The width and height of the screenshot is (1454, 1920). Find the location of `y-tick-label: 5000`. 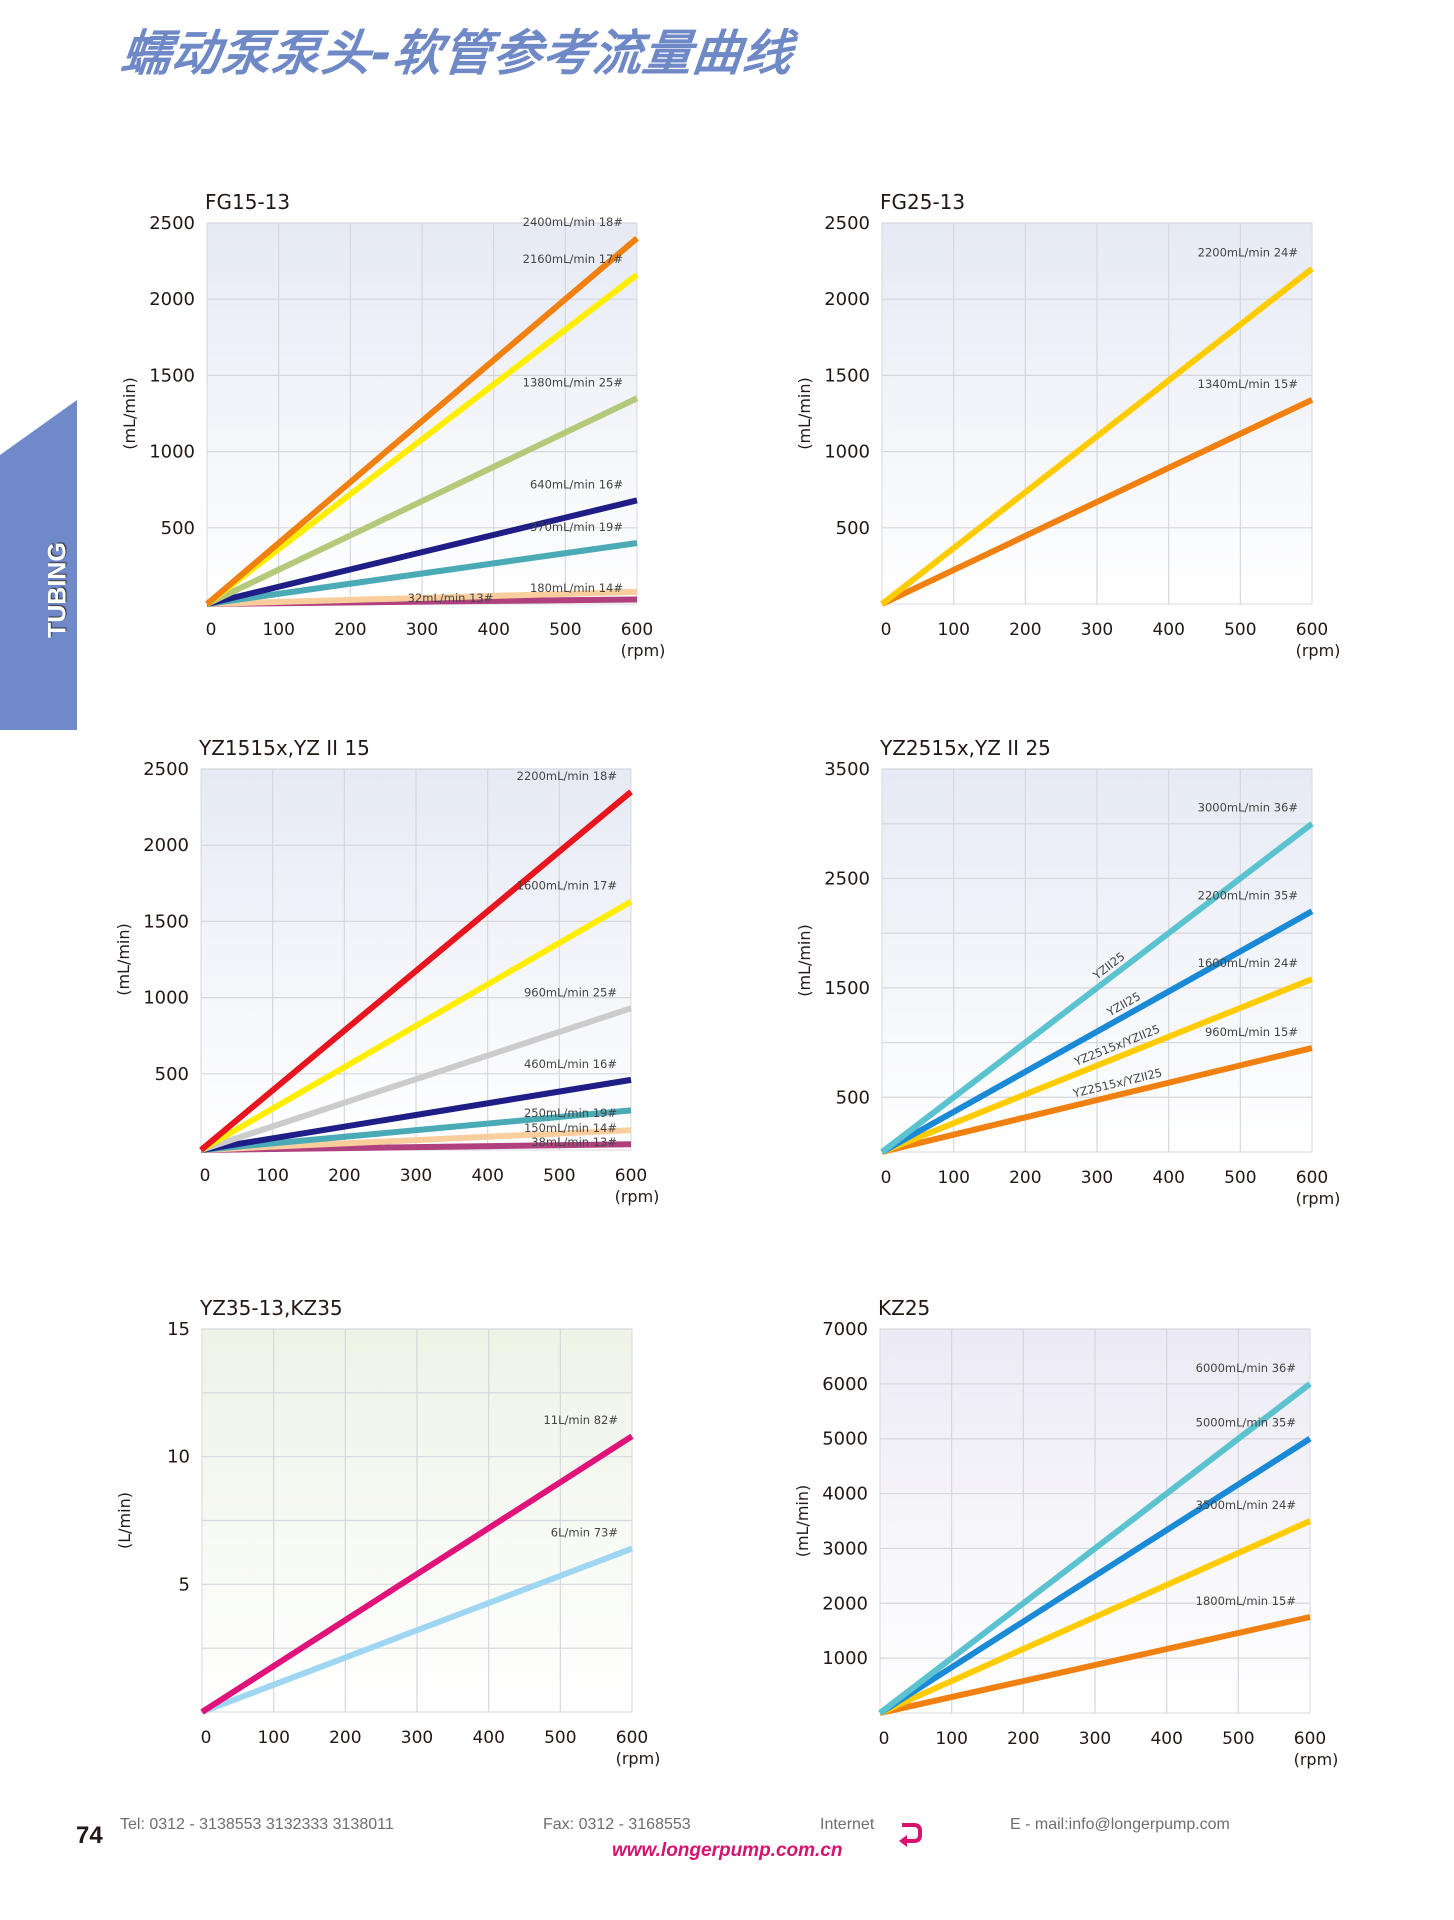

y-tick-label: 5000 is located at coordinates (845, 1439).